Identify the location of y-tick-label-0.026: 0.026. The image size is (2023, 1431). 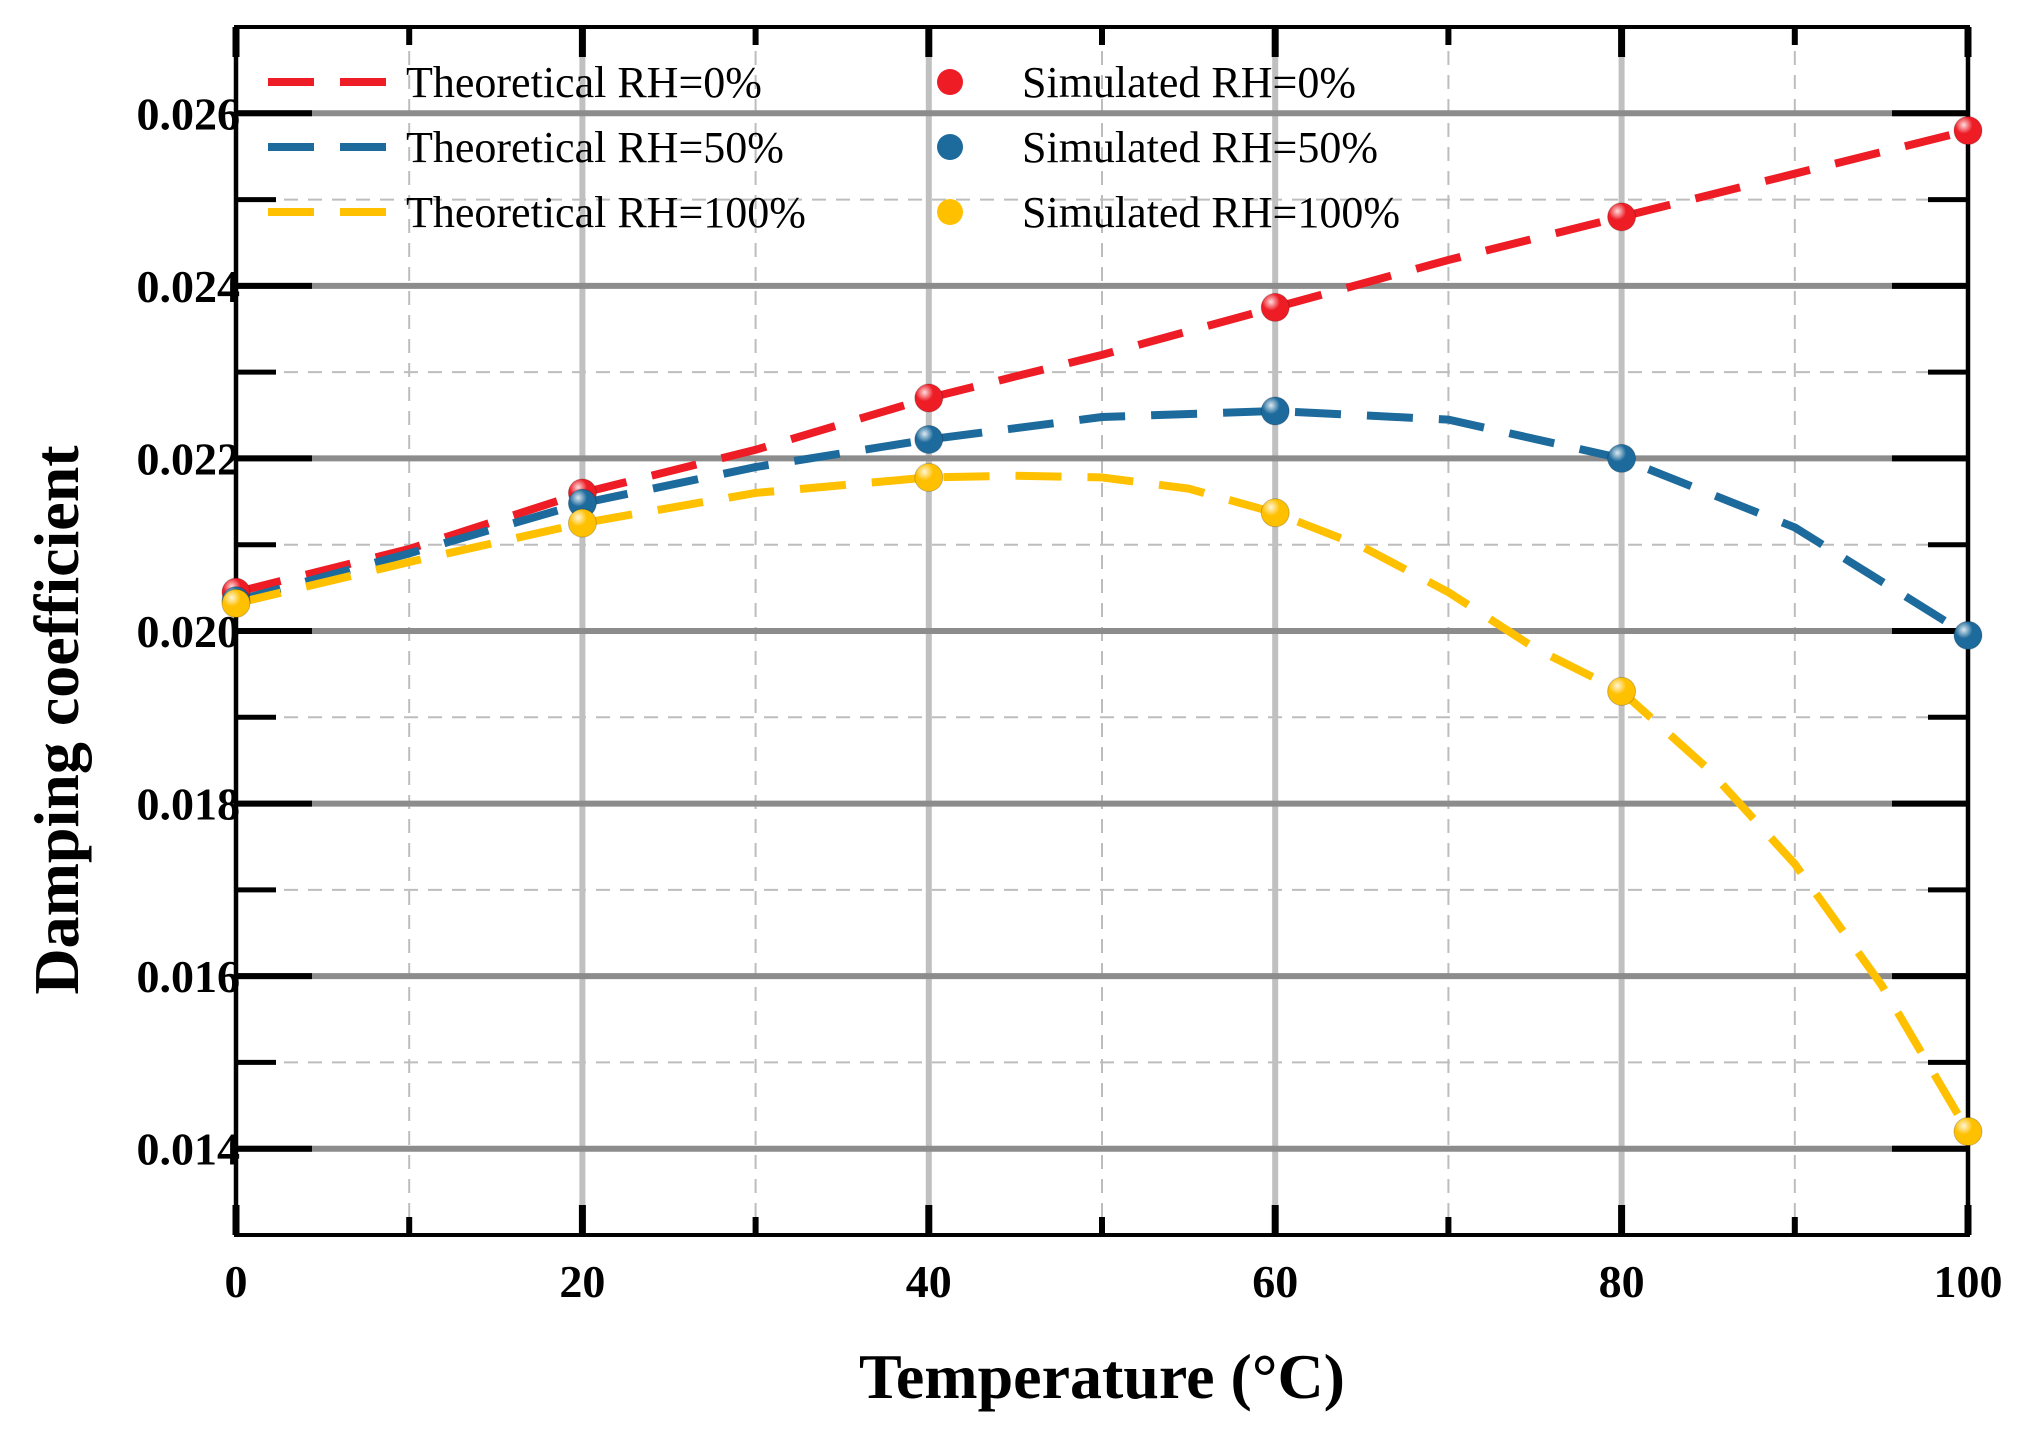
(189, 113).